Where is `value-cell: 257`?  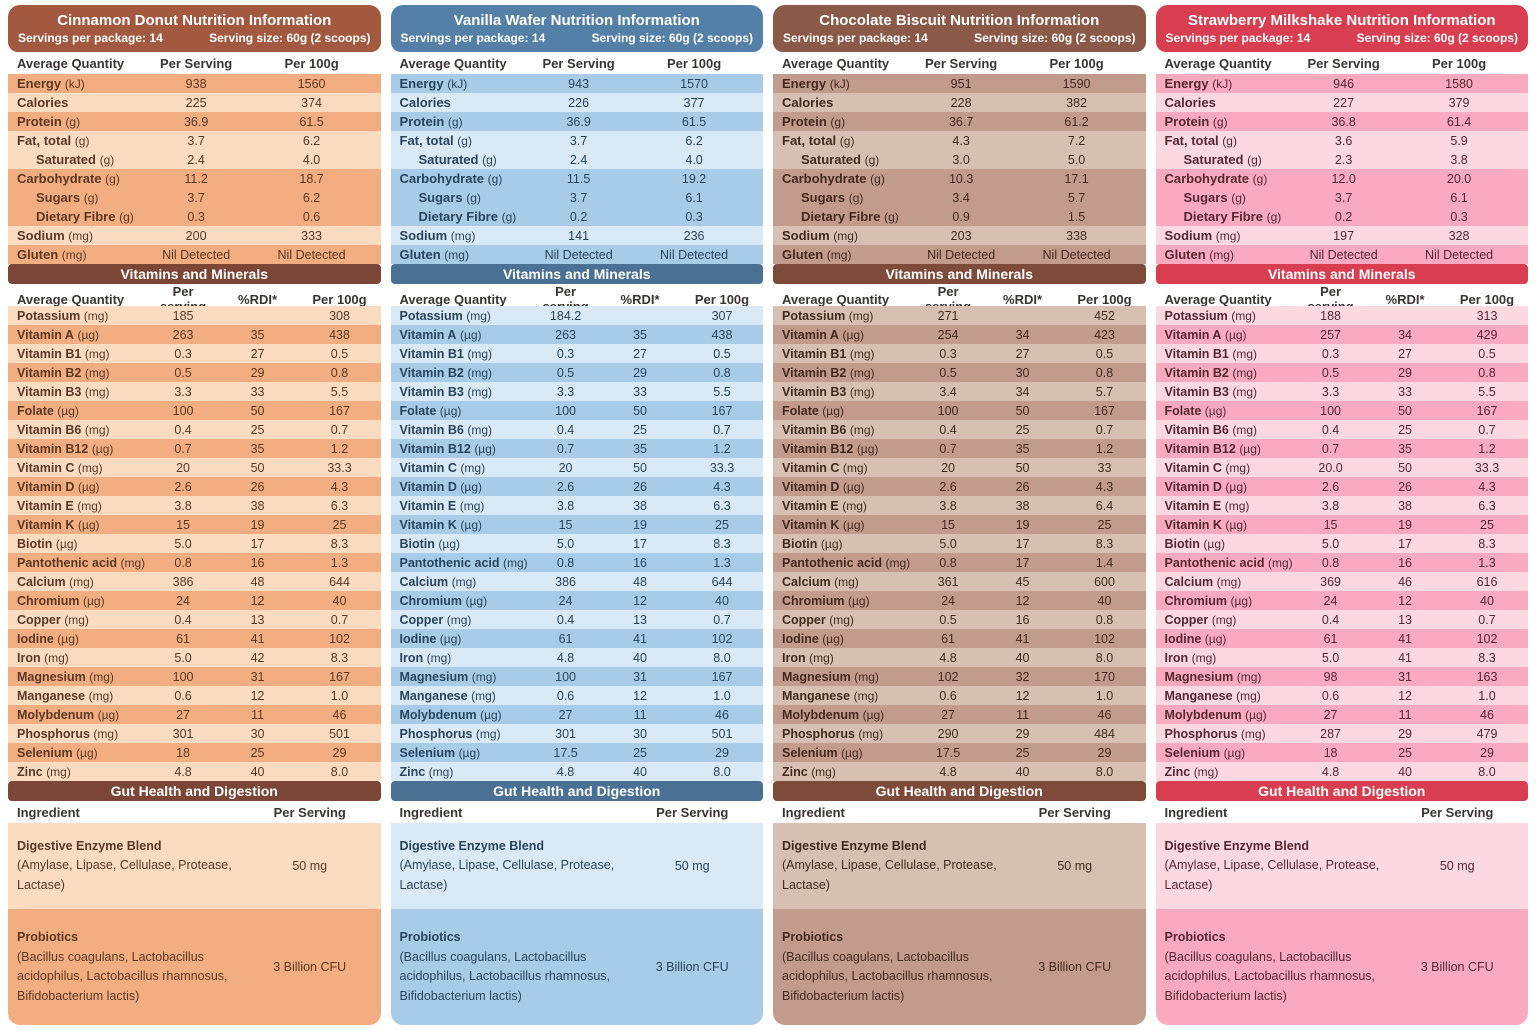
value-cell: 257 is located at coordinates (1330, 334).